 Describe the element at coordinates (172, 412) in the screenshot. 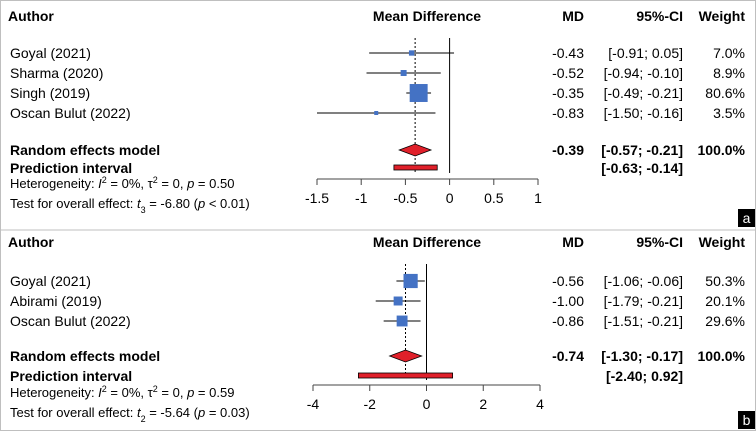

I see `overall-effect-part: = -5.64 (` at that location.